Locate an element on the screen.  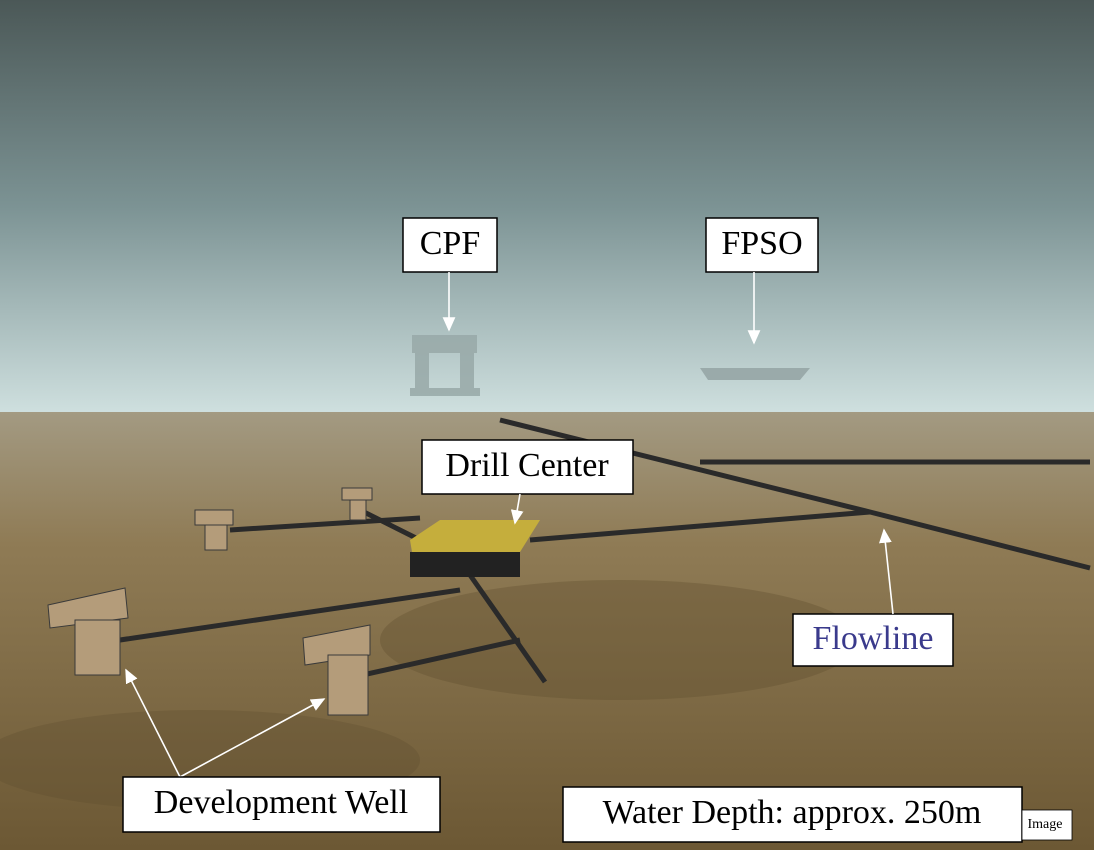
water-depth-label: Water Depth: approx. 250m is located at coordinates (792, 812).